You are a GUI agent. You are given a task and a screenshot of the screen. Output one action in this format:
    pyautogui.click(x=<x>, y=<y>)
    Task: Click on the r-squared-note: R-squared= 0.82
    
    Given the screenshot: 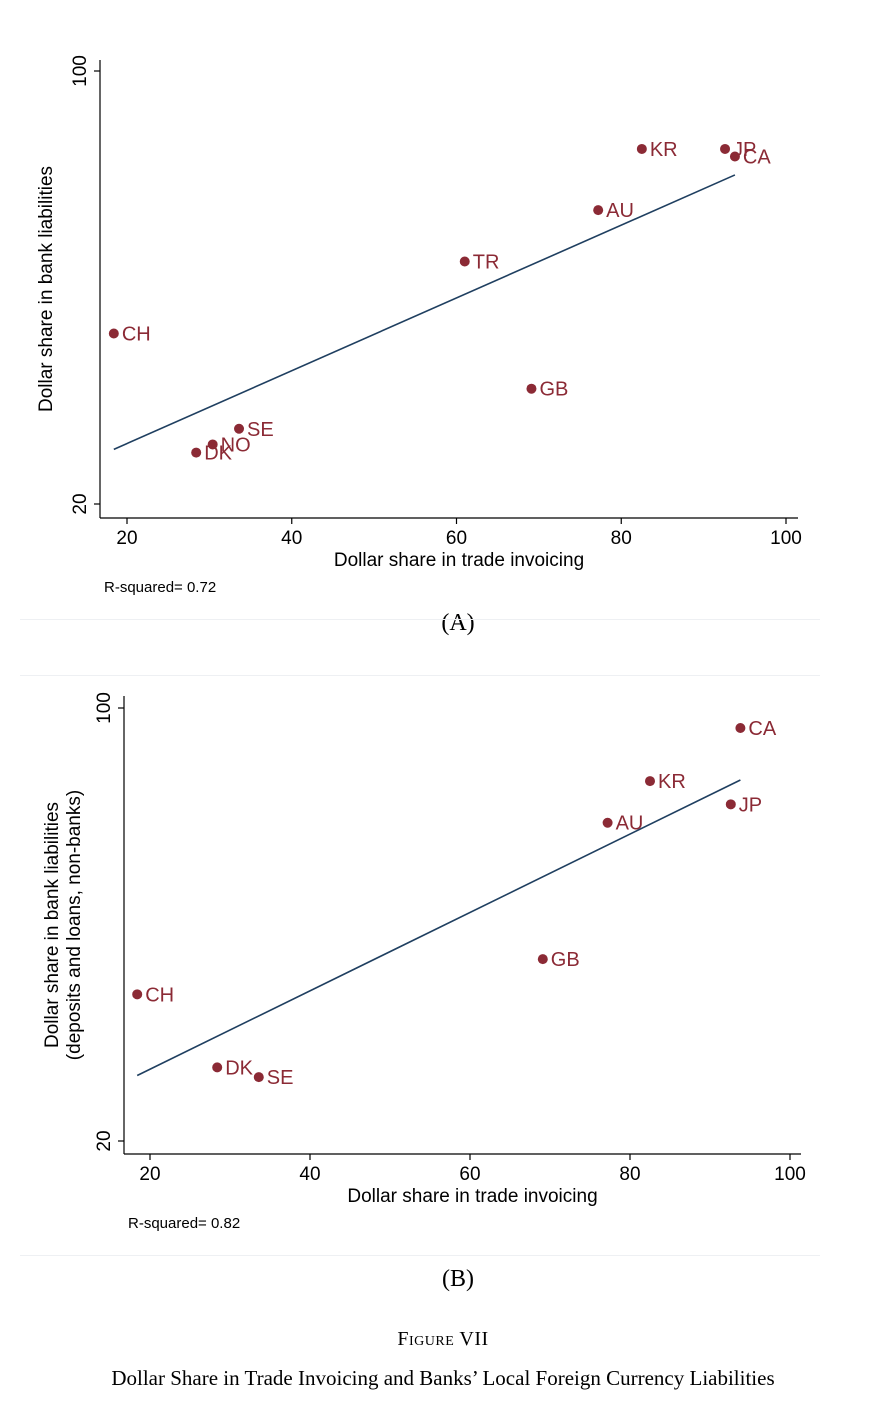 What is the action you would take?
    pyautogui.click(x=184, y=1223)
    